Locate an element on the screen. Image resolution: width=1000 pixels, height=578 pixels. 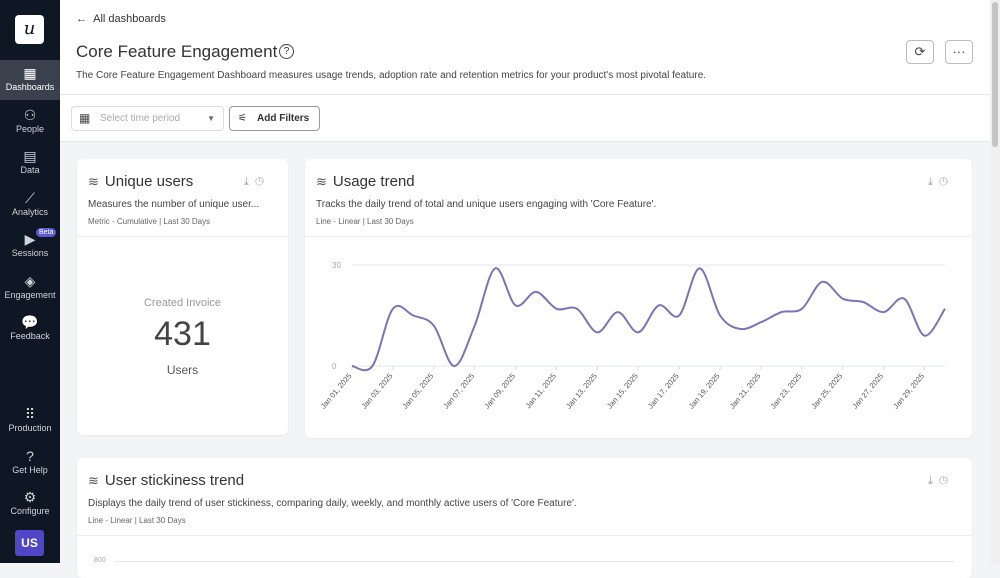
x-tick-label: Jan 21, 2025 is located at coordinates (745, 391).